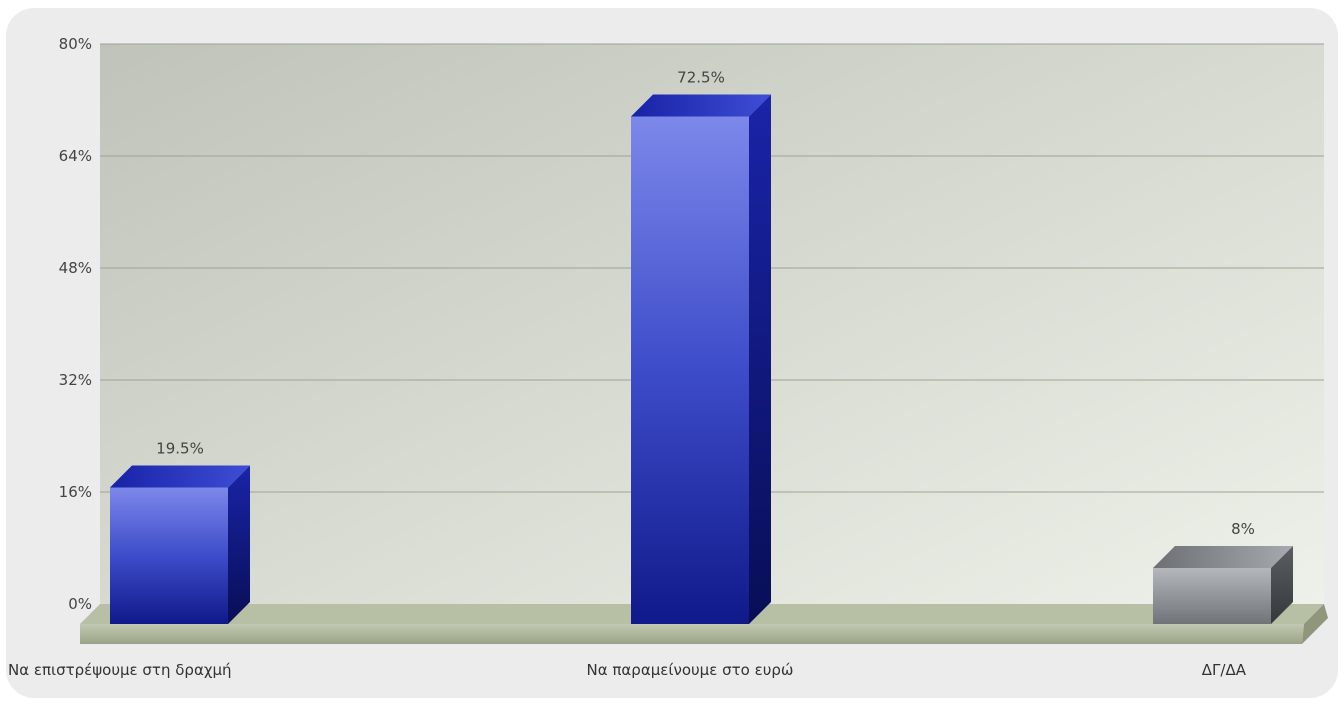 The width and height of the screenshot is (1344, 704). Describe the element at coordinates (75, 156) in the screenshot. I see `y-tick-label-64: 64%` at that location.